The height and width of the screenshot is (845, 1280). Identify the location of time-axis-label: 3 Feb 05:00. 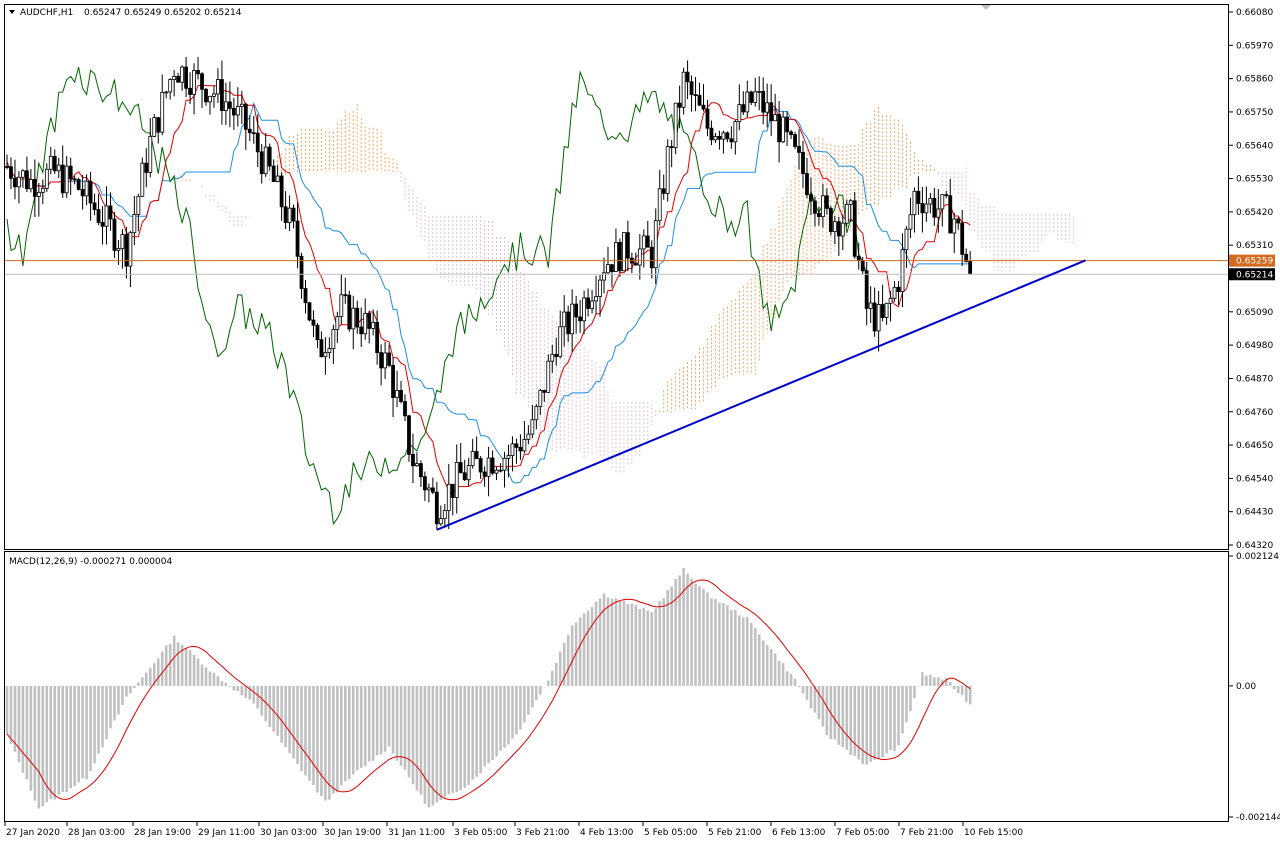
(481, 833).